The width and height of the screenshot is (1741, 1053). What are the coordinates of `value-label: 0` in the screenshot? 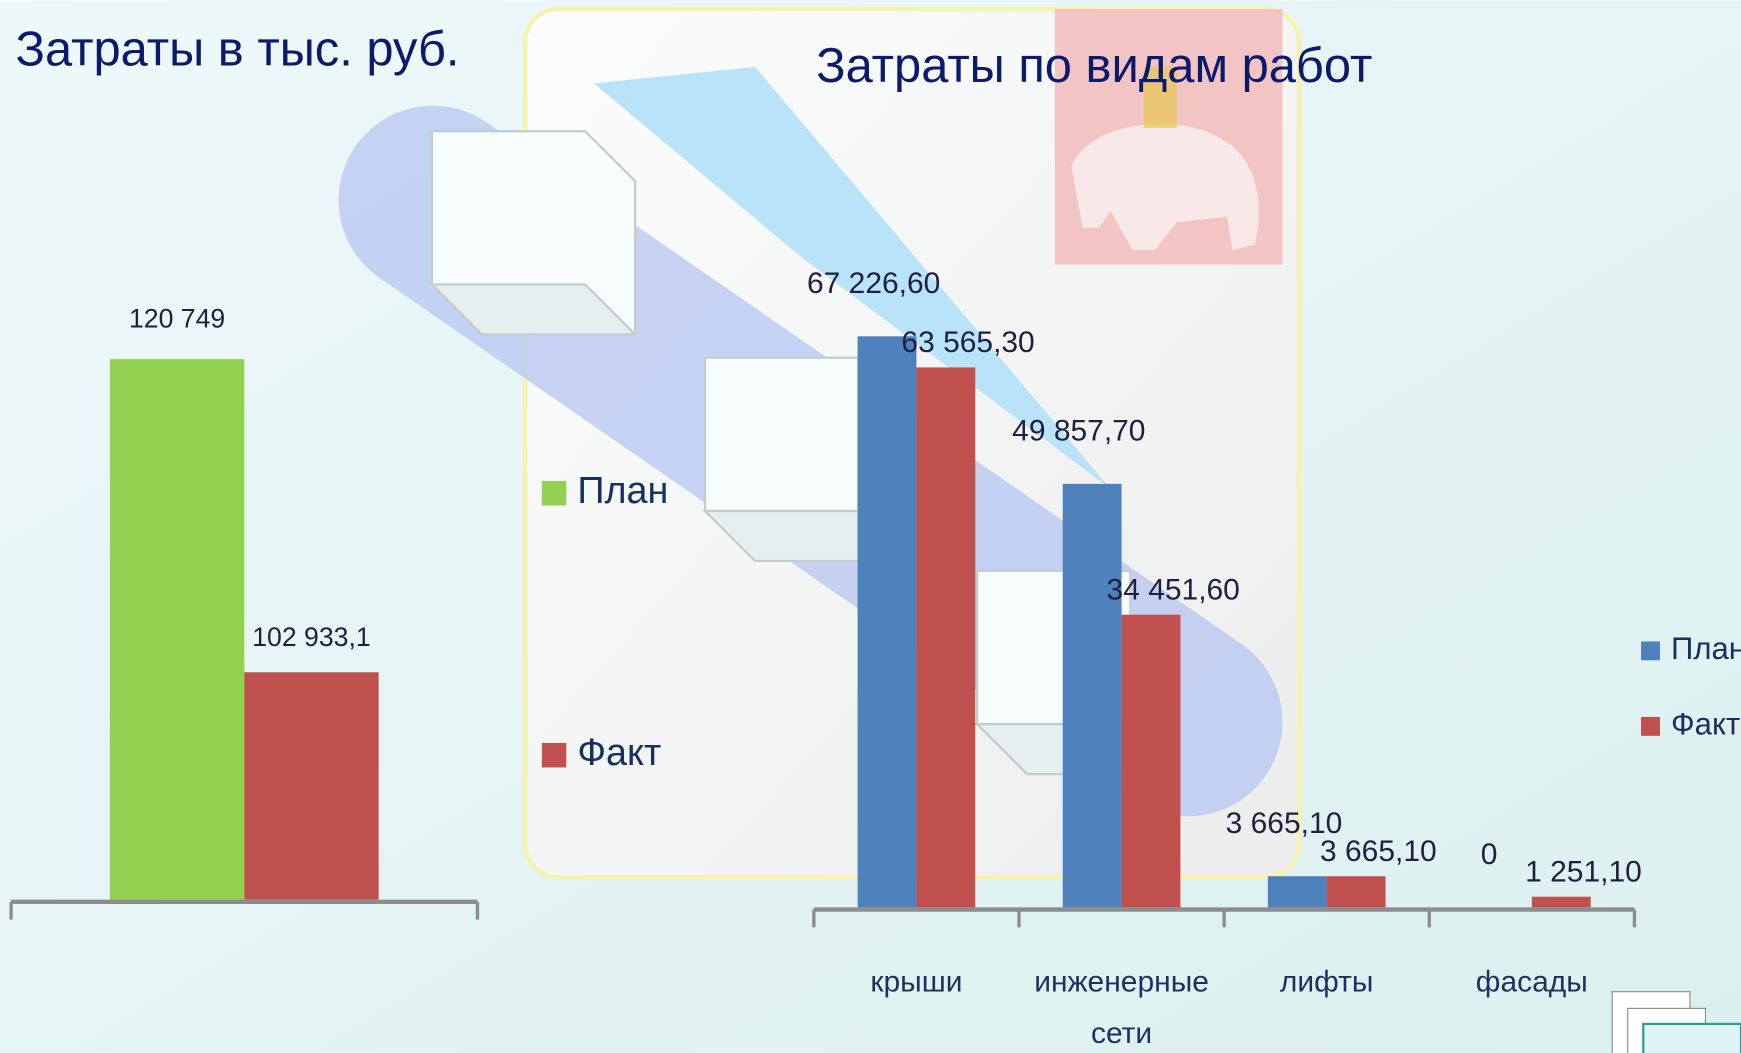 It's located at (1489, 854).